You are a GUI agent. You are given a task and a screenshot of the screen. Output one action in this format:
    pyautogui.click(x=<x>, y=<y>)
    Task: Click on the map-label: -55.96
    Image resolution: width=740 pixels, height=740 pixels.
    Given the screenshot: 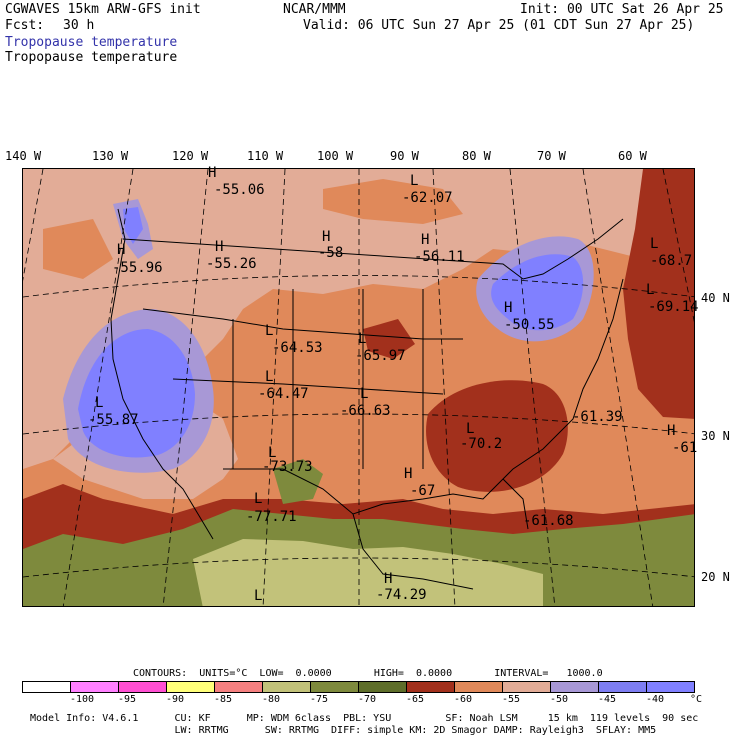 What is the action you would take?
    pyautogui.click(x=137, y=268)
    